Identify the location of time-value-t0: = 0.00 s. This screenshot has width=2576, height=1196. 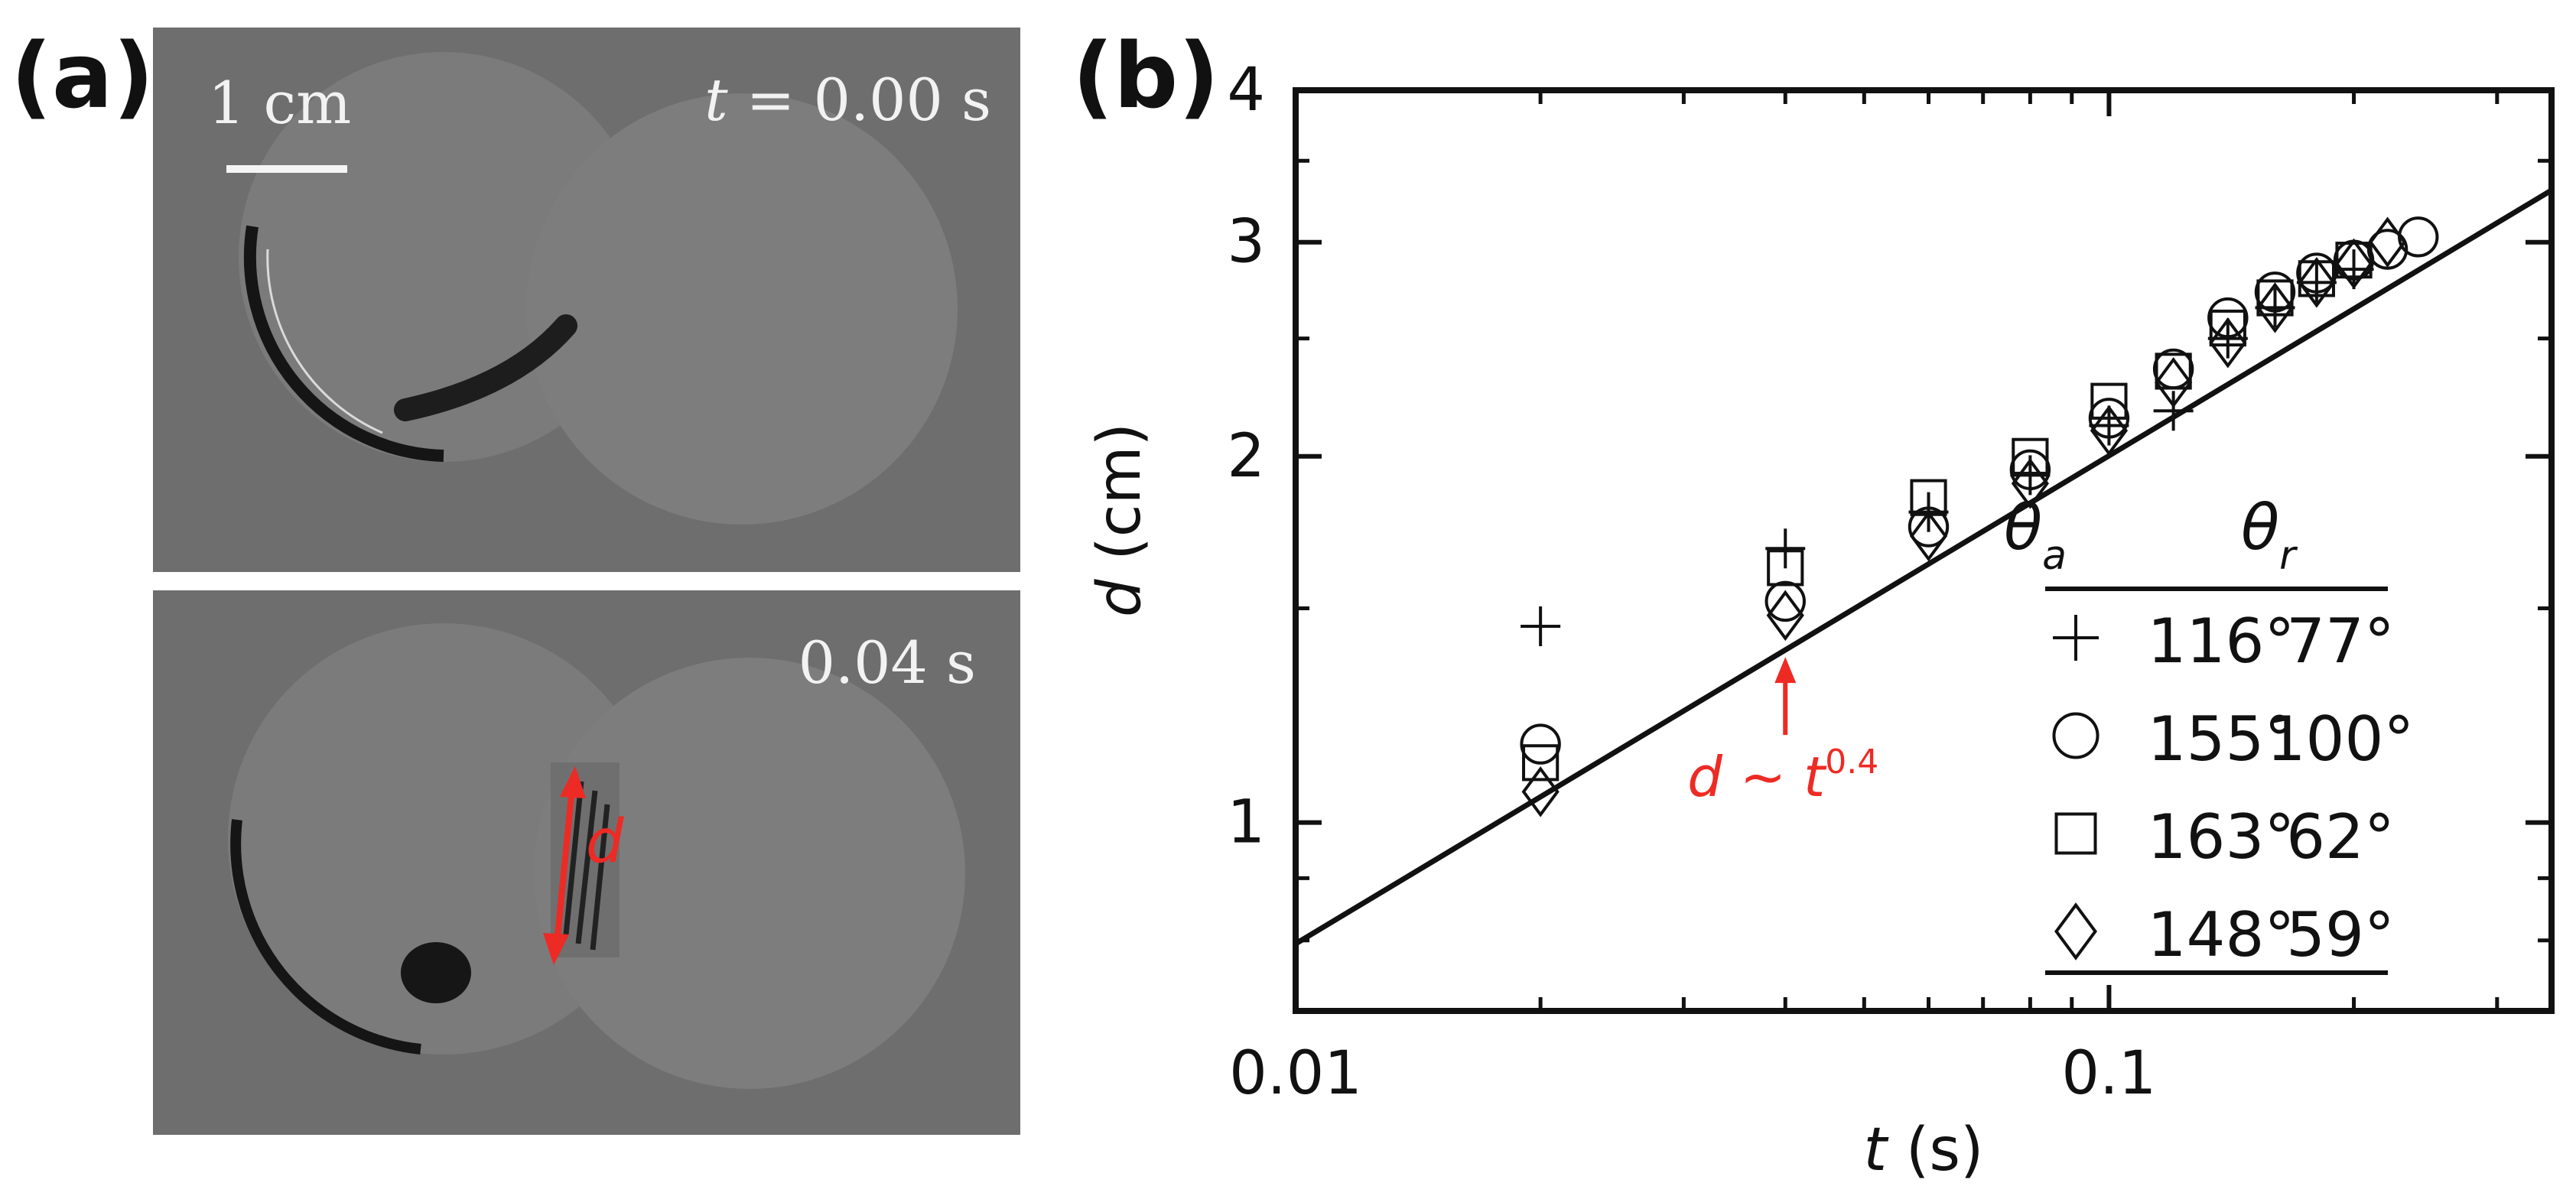
(859, 100).